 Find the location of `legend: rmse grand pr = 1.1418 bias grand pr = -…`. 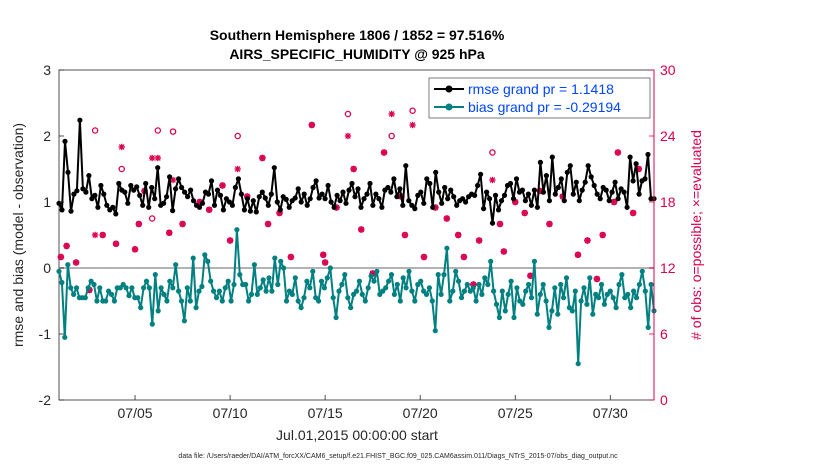

legend: rmse grand pr = 1.1418 bias grand pr = -… is located at coordinates (539, 98).